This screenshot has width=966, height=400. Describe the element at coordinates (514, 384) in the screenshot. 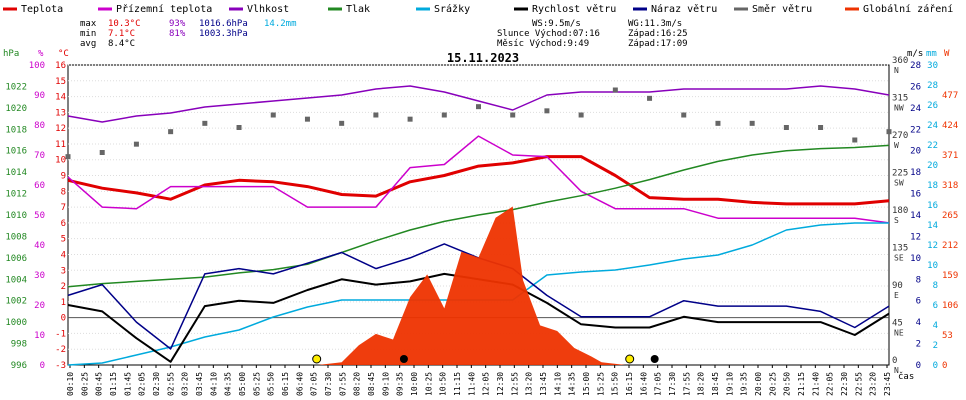

I see `time-tick-label: 12:55` at that location.